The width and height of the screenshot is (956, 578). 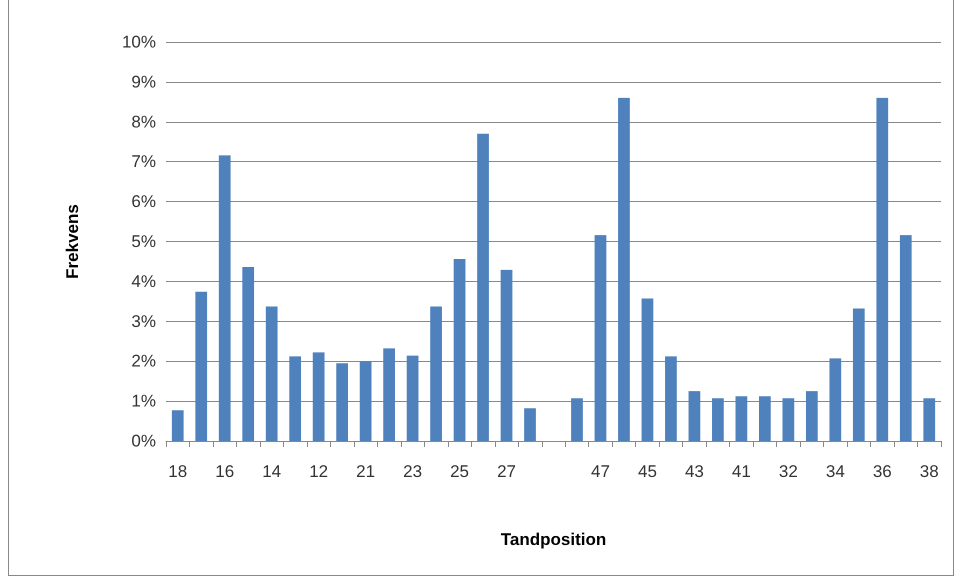 What do you see at coordinates (272, 471) in the screenshot?
I see `x-tick-label: 14` at bounding box center [272, 471].